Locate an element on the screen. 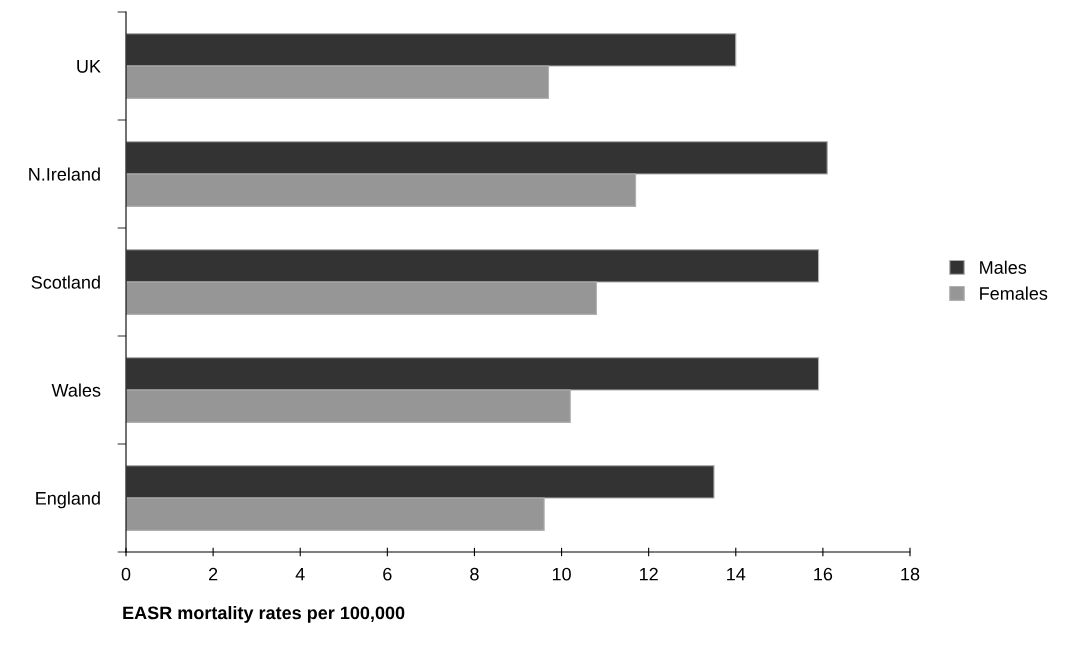  x-tick-label: 6 is located at coordinates (387, 574).